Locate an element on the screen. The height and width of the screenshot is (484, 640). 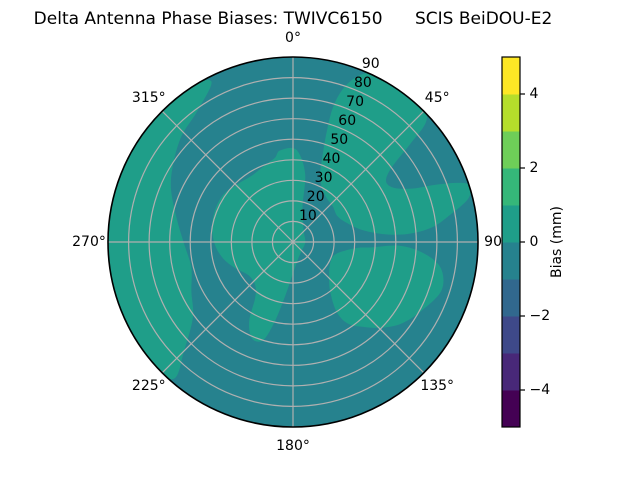
colorbar-segments is located at coordinates (511, 242).